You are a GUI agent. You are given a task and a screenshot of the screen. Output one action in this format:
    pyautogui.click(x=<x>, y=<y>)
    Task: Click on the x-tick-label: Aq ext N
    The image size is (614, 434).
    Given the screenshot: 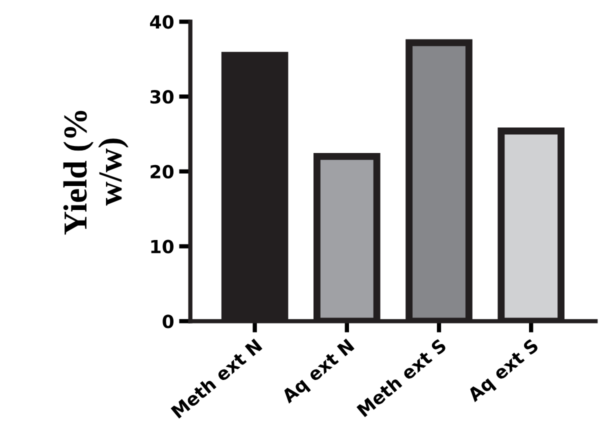 What is the action you would take?
    pyautogui.click(x=318, y=372)
    